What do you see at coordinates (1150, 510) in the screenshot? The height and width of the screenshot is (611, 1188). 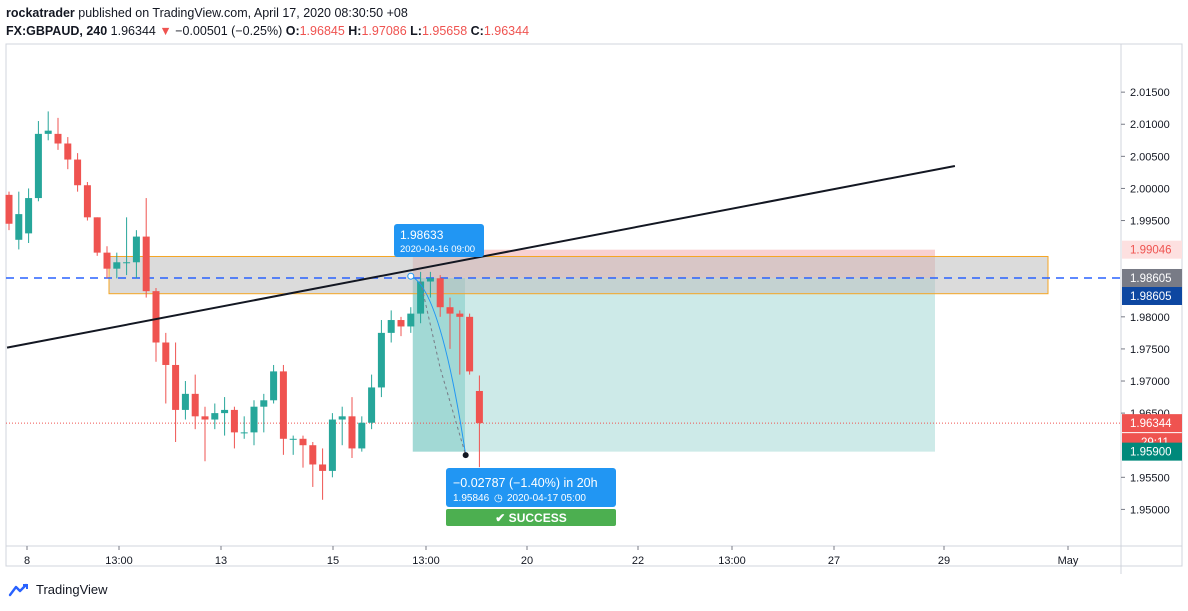 I see `y-tick-label: 1.95000` at bounding box center [1150, 510].